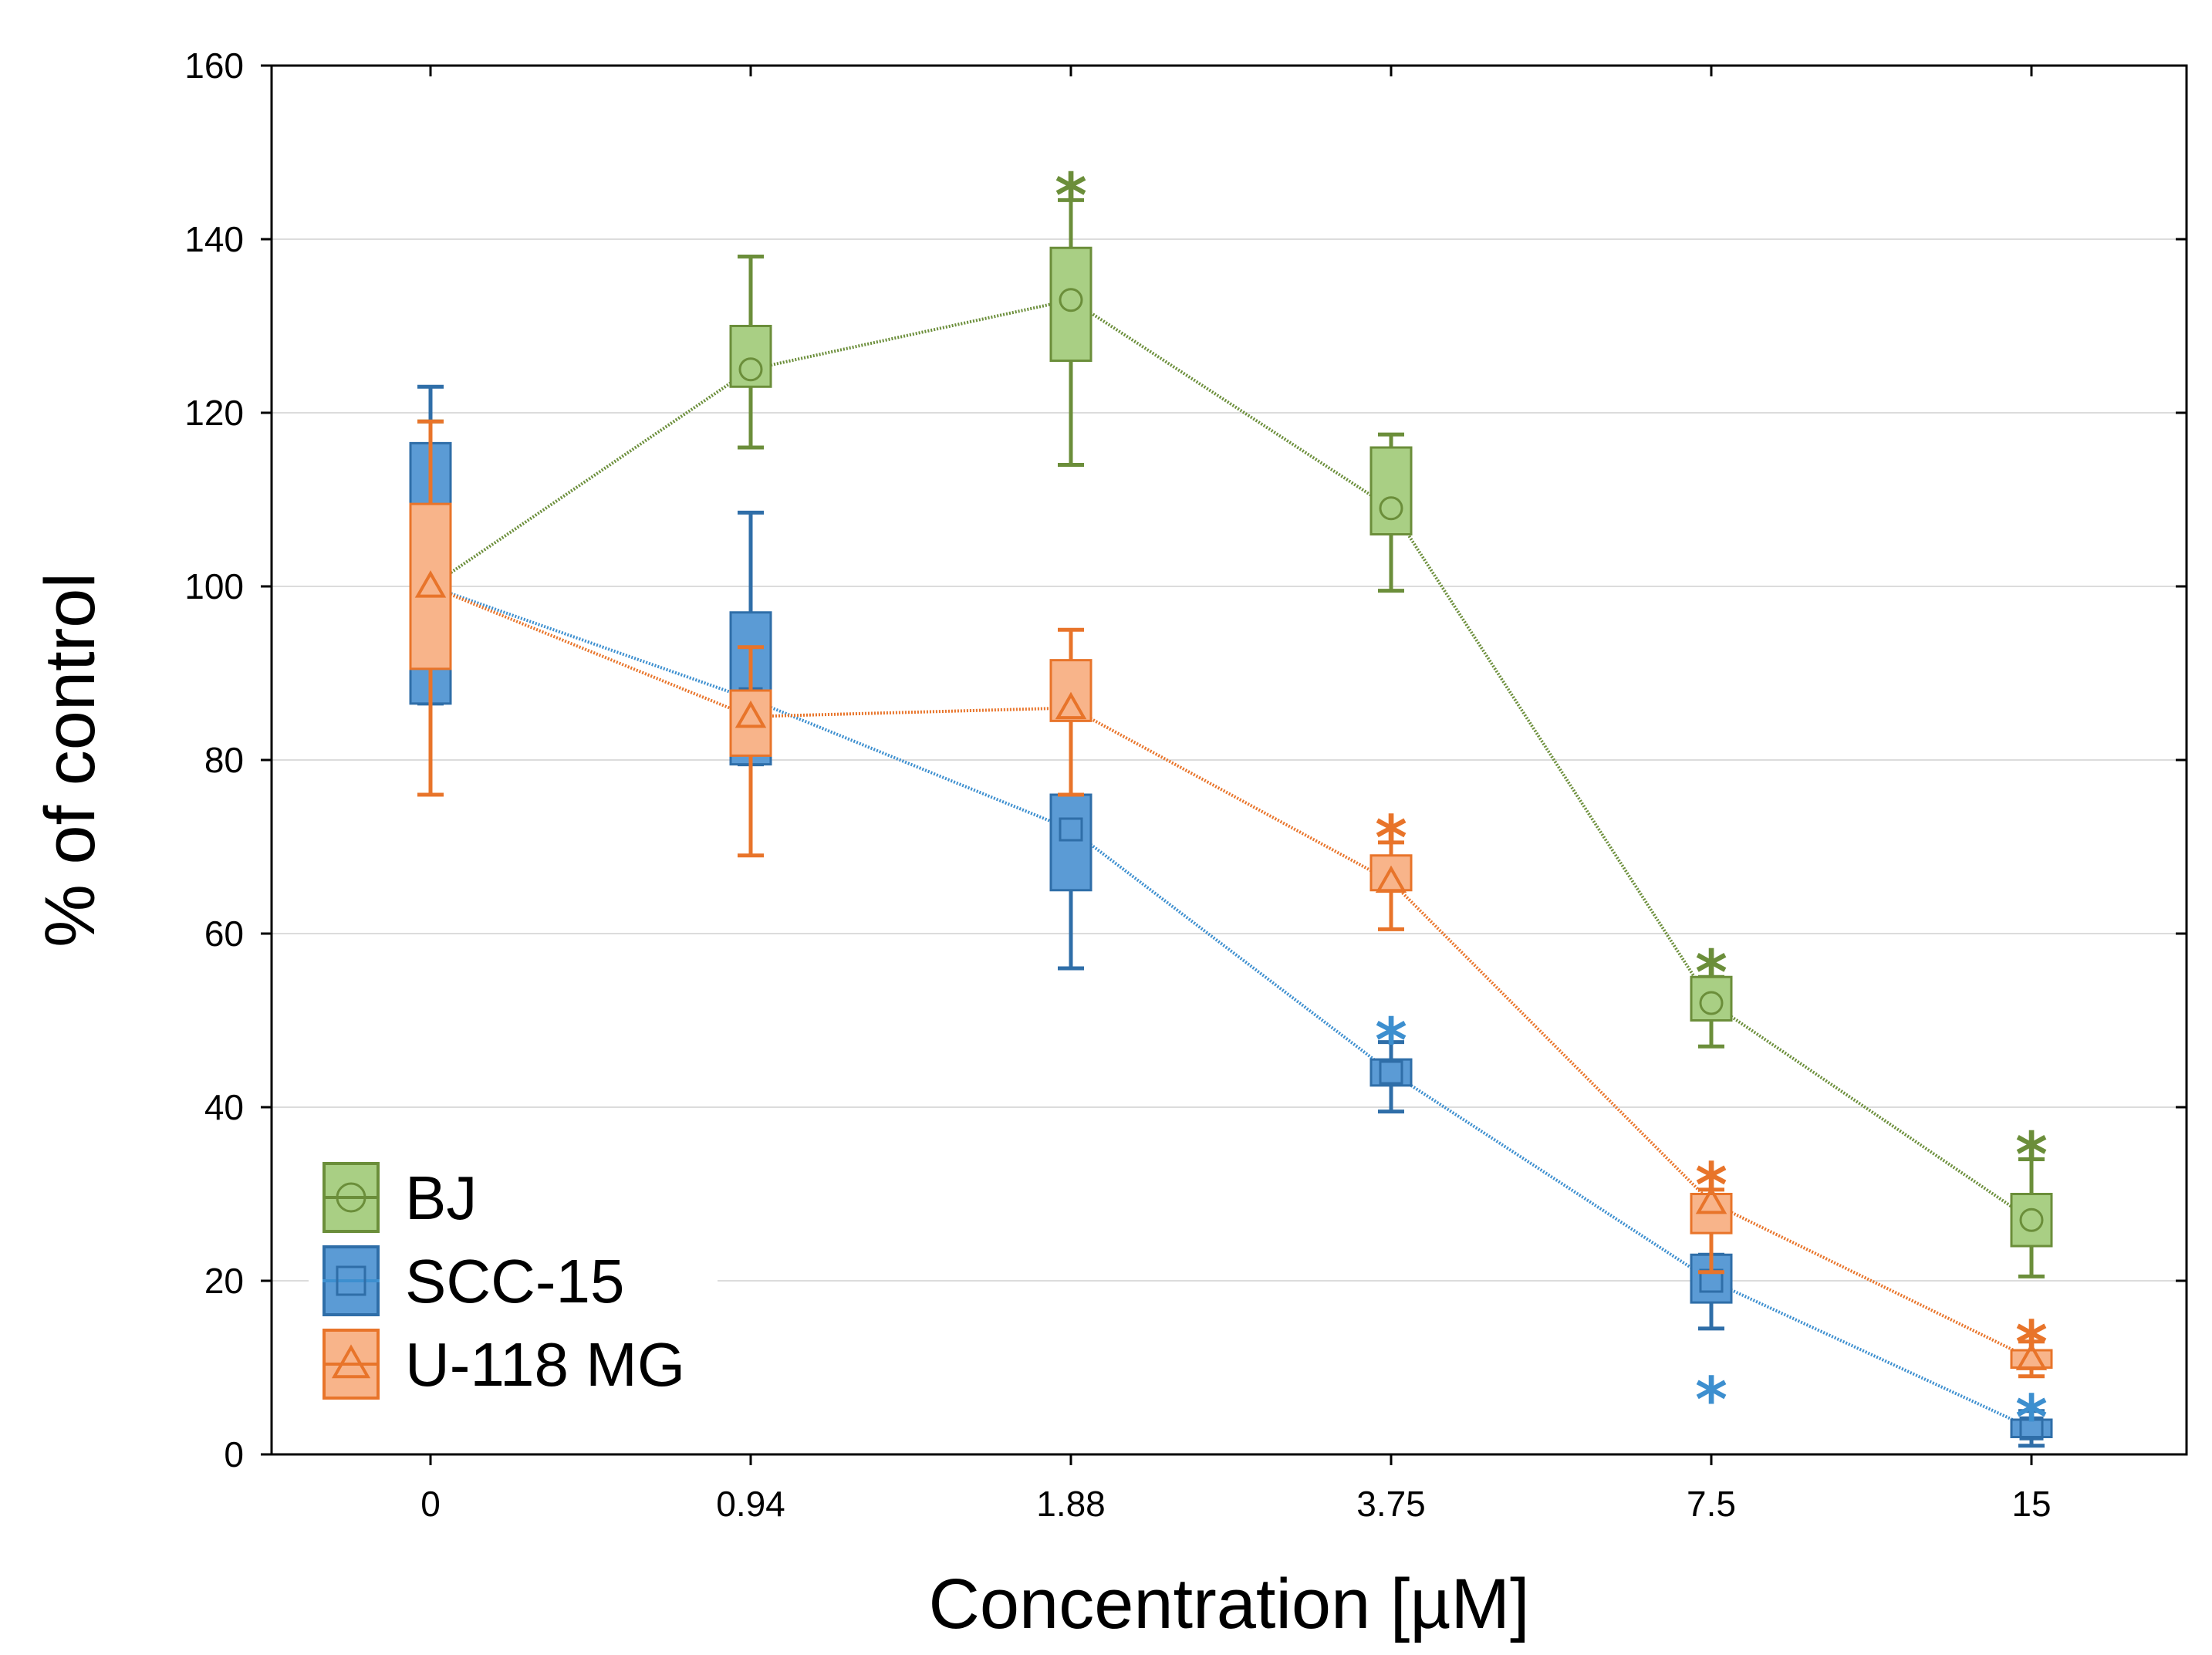  What do you see at coordinates (224, 1107) in the screenshot?
I see `y-tick-label: 40` at bounding box center [224, 1107].